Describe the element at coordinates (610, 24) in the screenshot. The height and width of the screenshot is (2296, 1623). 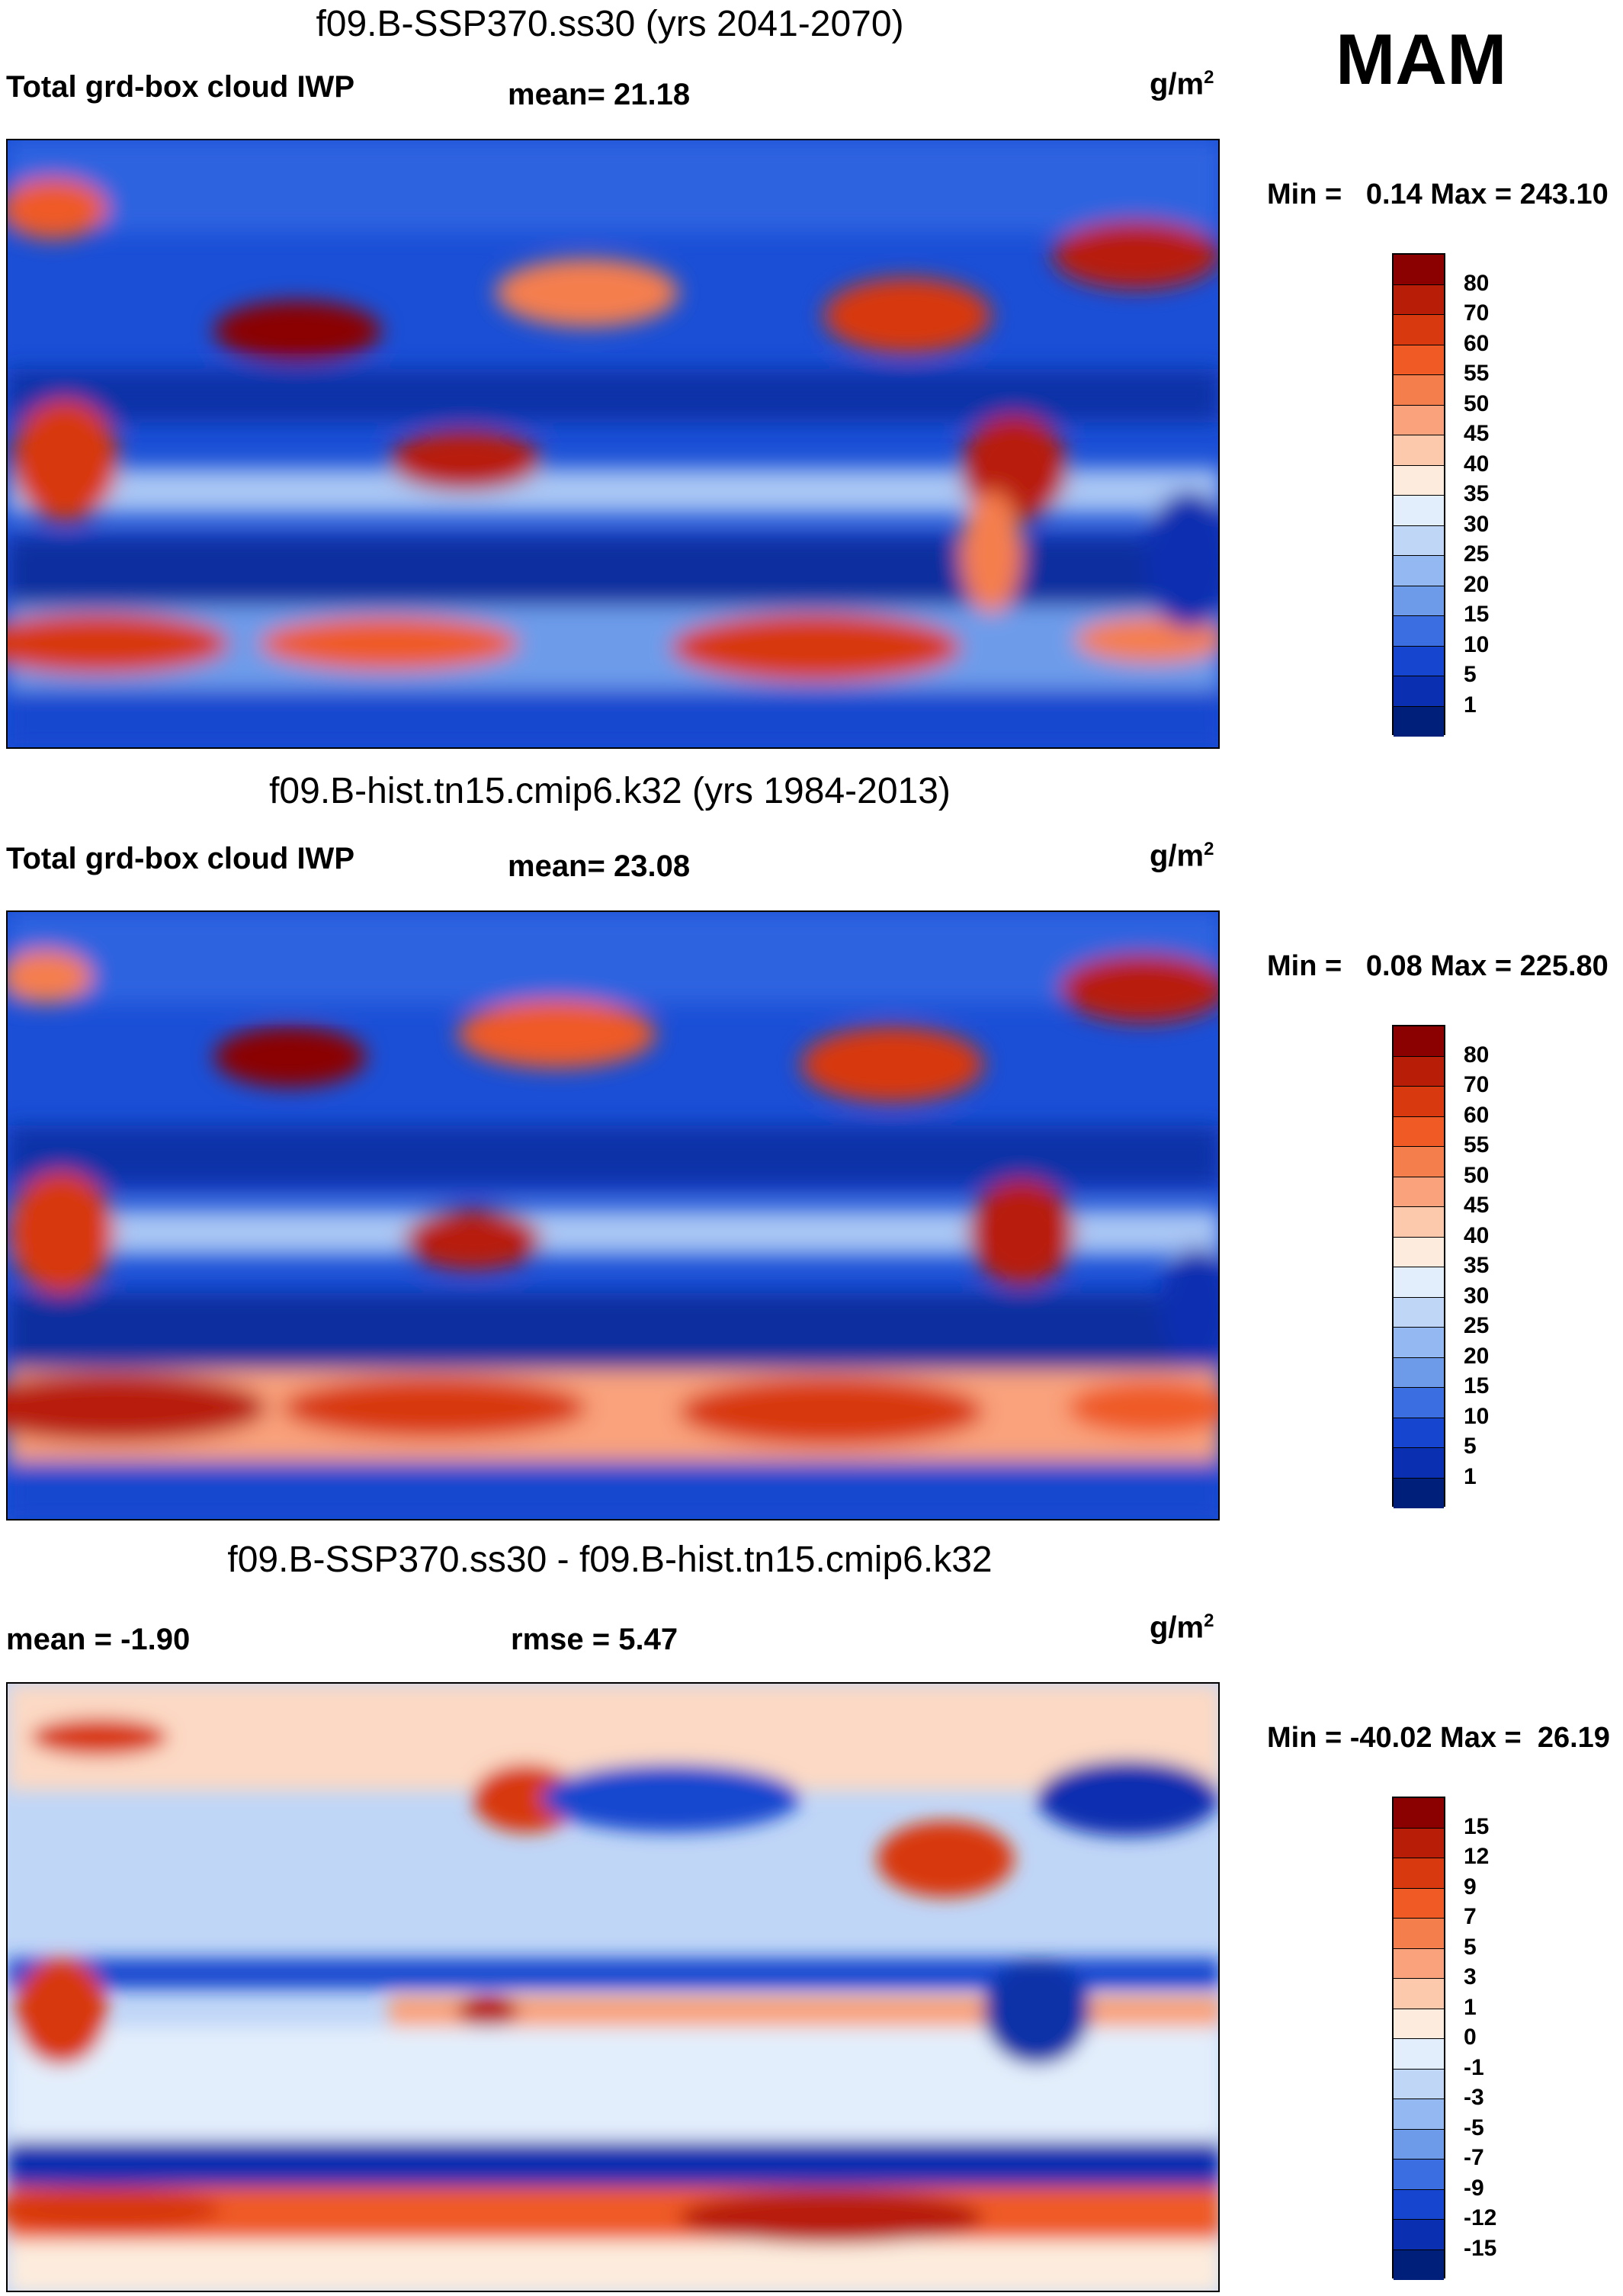
I see `panel-1-title: f09.B-SSP370.ss30 (yrs 2041-2070)` at that location.